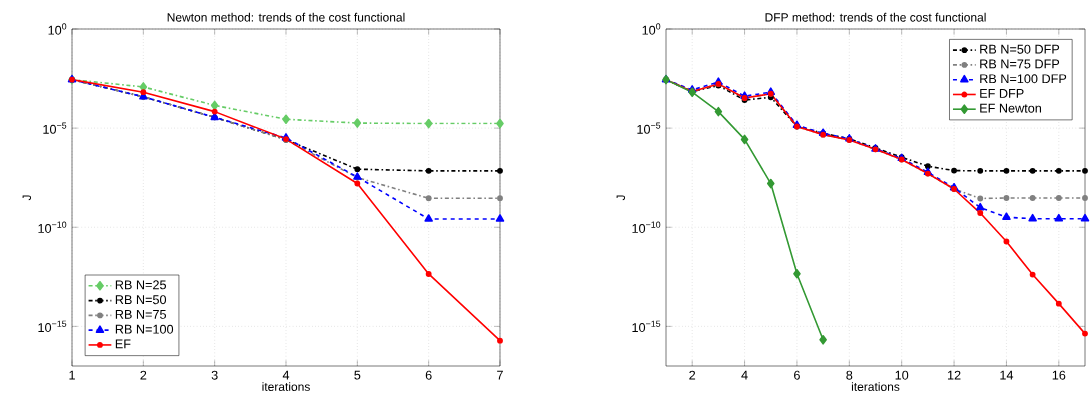 This screenshot has height=412, width=1092. I want to click on x-tick-label: 8, so click(849, 375).